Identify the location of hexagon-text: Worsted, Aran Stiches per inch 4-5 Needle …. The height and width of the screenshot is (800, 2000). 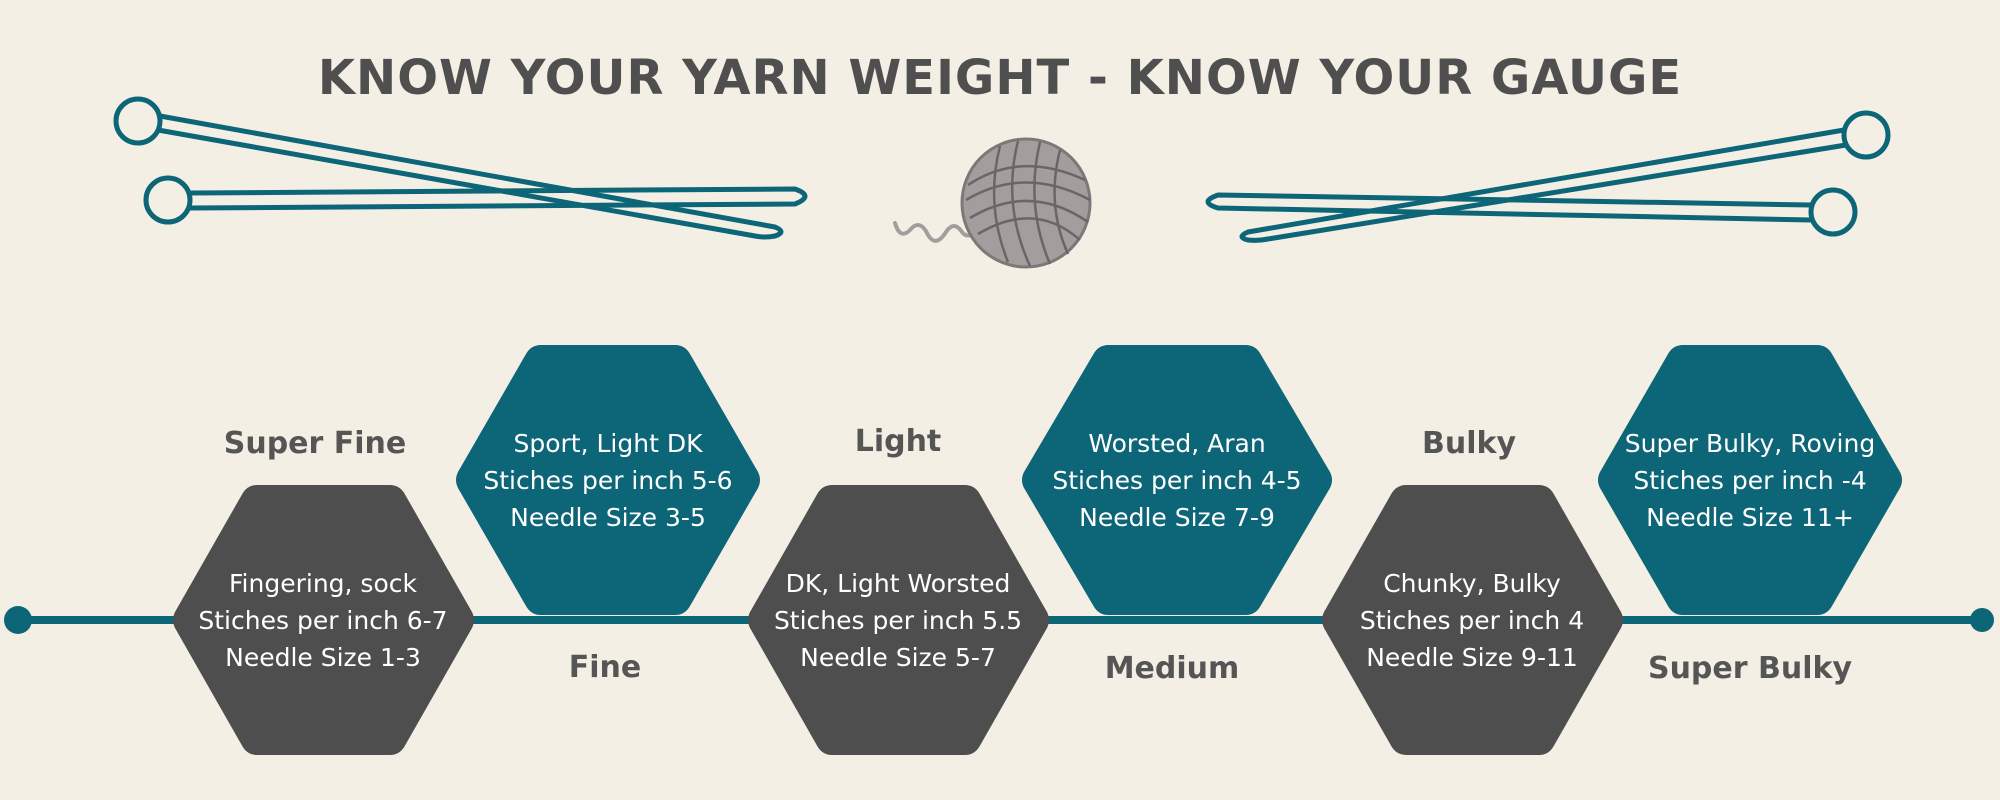
(1177, 480).